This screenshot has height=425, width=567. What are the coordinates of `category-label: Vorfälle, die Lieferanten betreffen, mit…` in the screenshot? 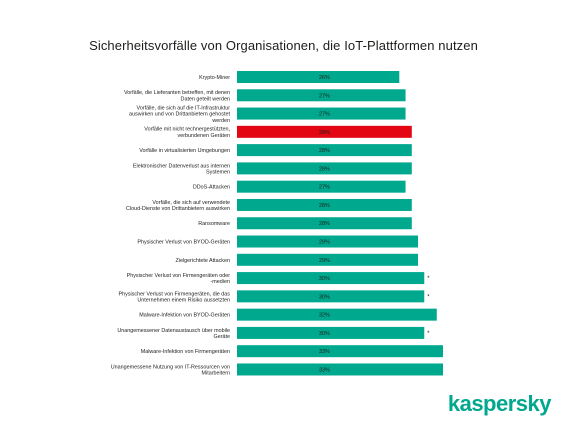 It's located at (177, 96).